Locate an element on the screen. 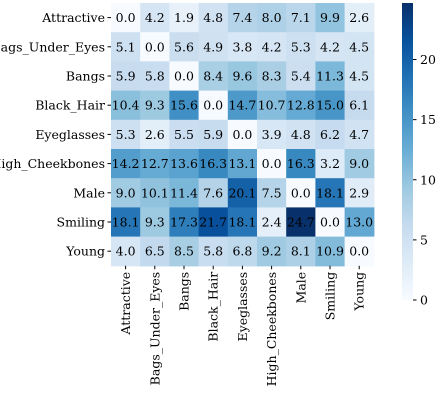  row-label-bags-under-eyes: Bags_Under_Eyes is located at coordinates (52, 46).